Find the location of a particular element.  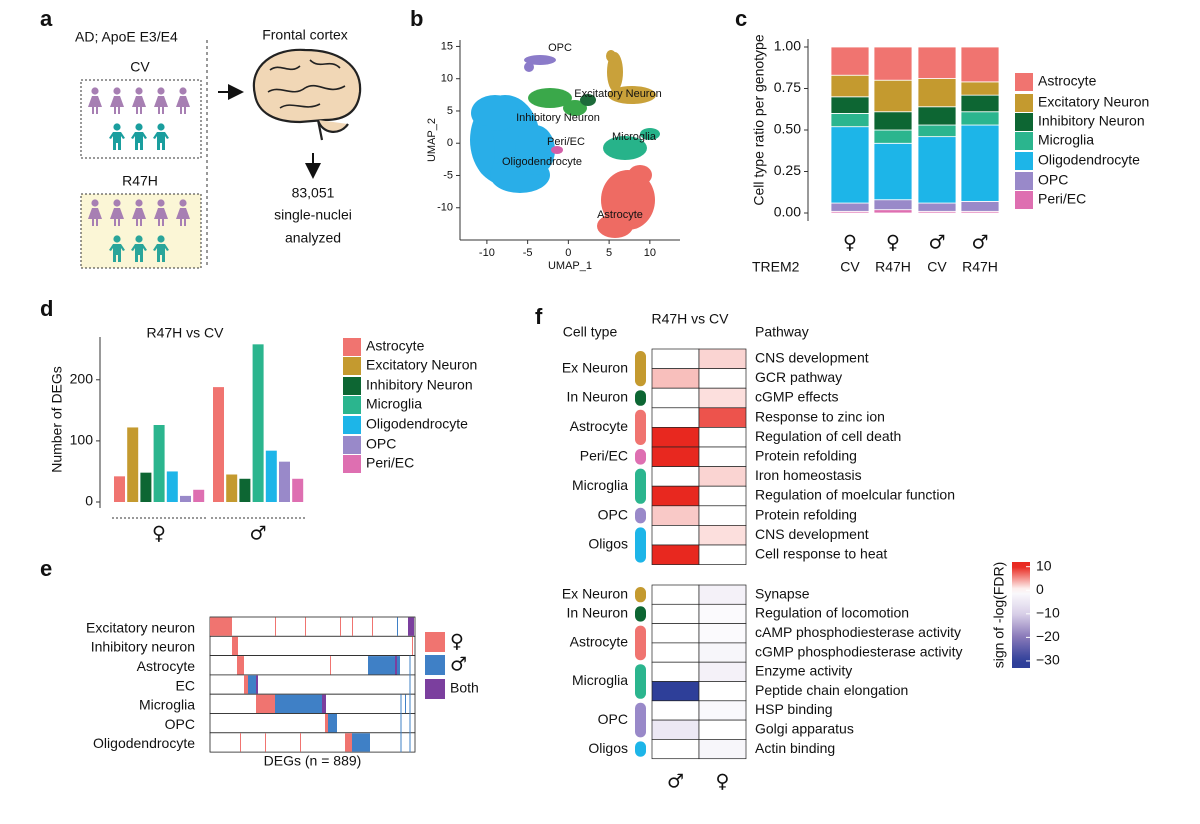

cell-type-label: Oligos is located at coordinates (608, 544).